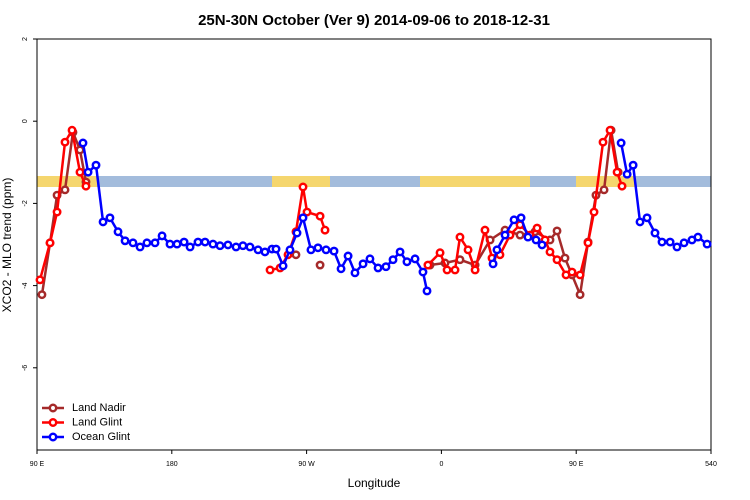  Describe the element at coordinates (441, 464) in the screenshot. I see `x-tick-label: 0` at that location.